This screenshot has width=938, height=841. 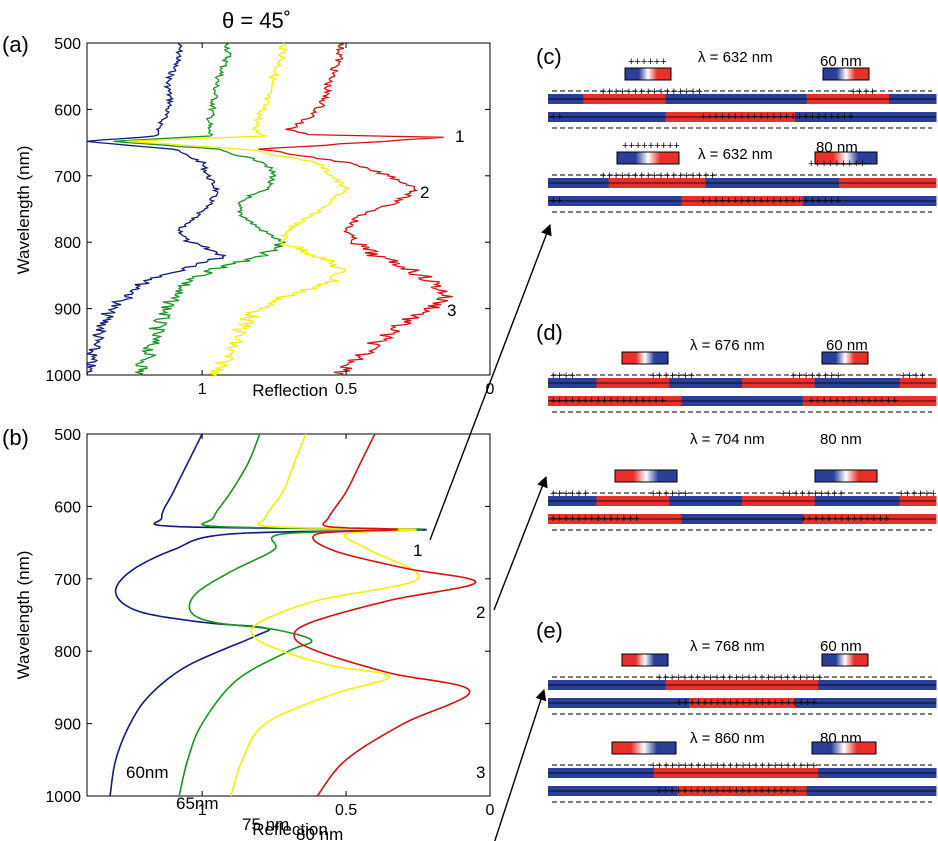 I want to click on series-label-65nm: 65nm, so click(x=197, y=803).